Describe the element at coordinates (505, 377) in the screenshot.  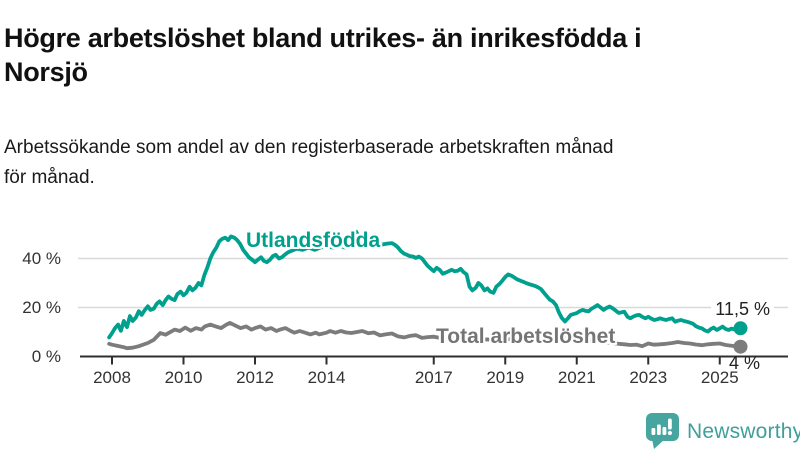
I see `x-tick-label: 2019` at that location.